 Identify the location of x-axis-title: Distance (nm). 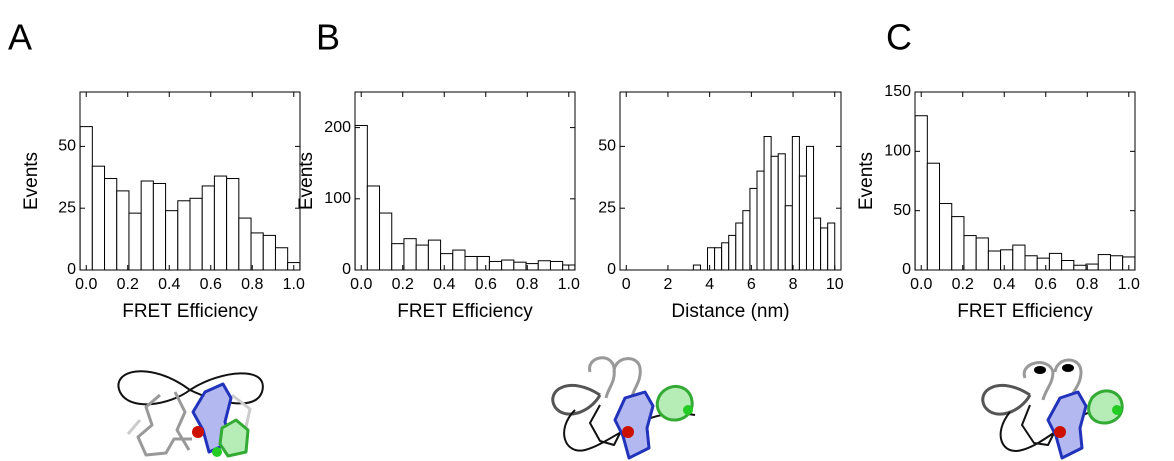
(730, 311).